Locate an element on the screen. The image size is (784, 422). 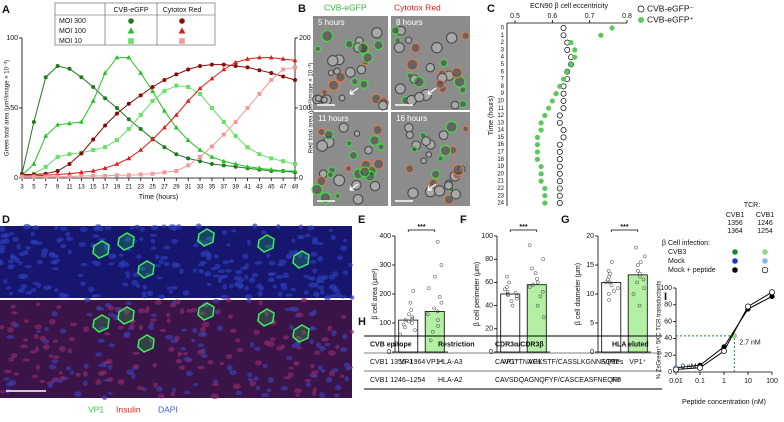
y-tick-label: 1 is located at coordinates (503, 36).